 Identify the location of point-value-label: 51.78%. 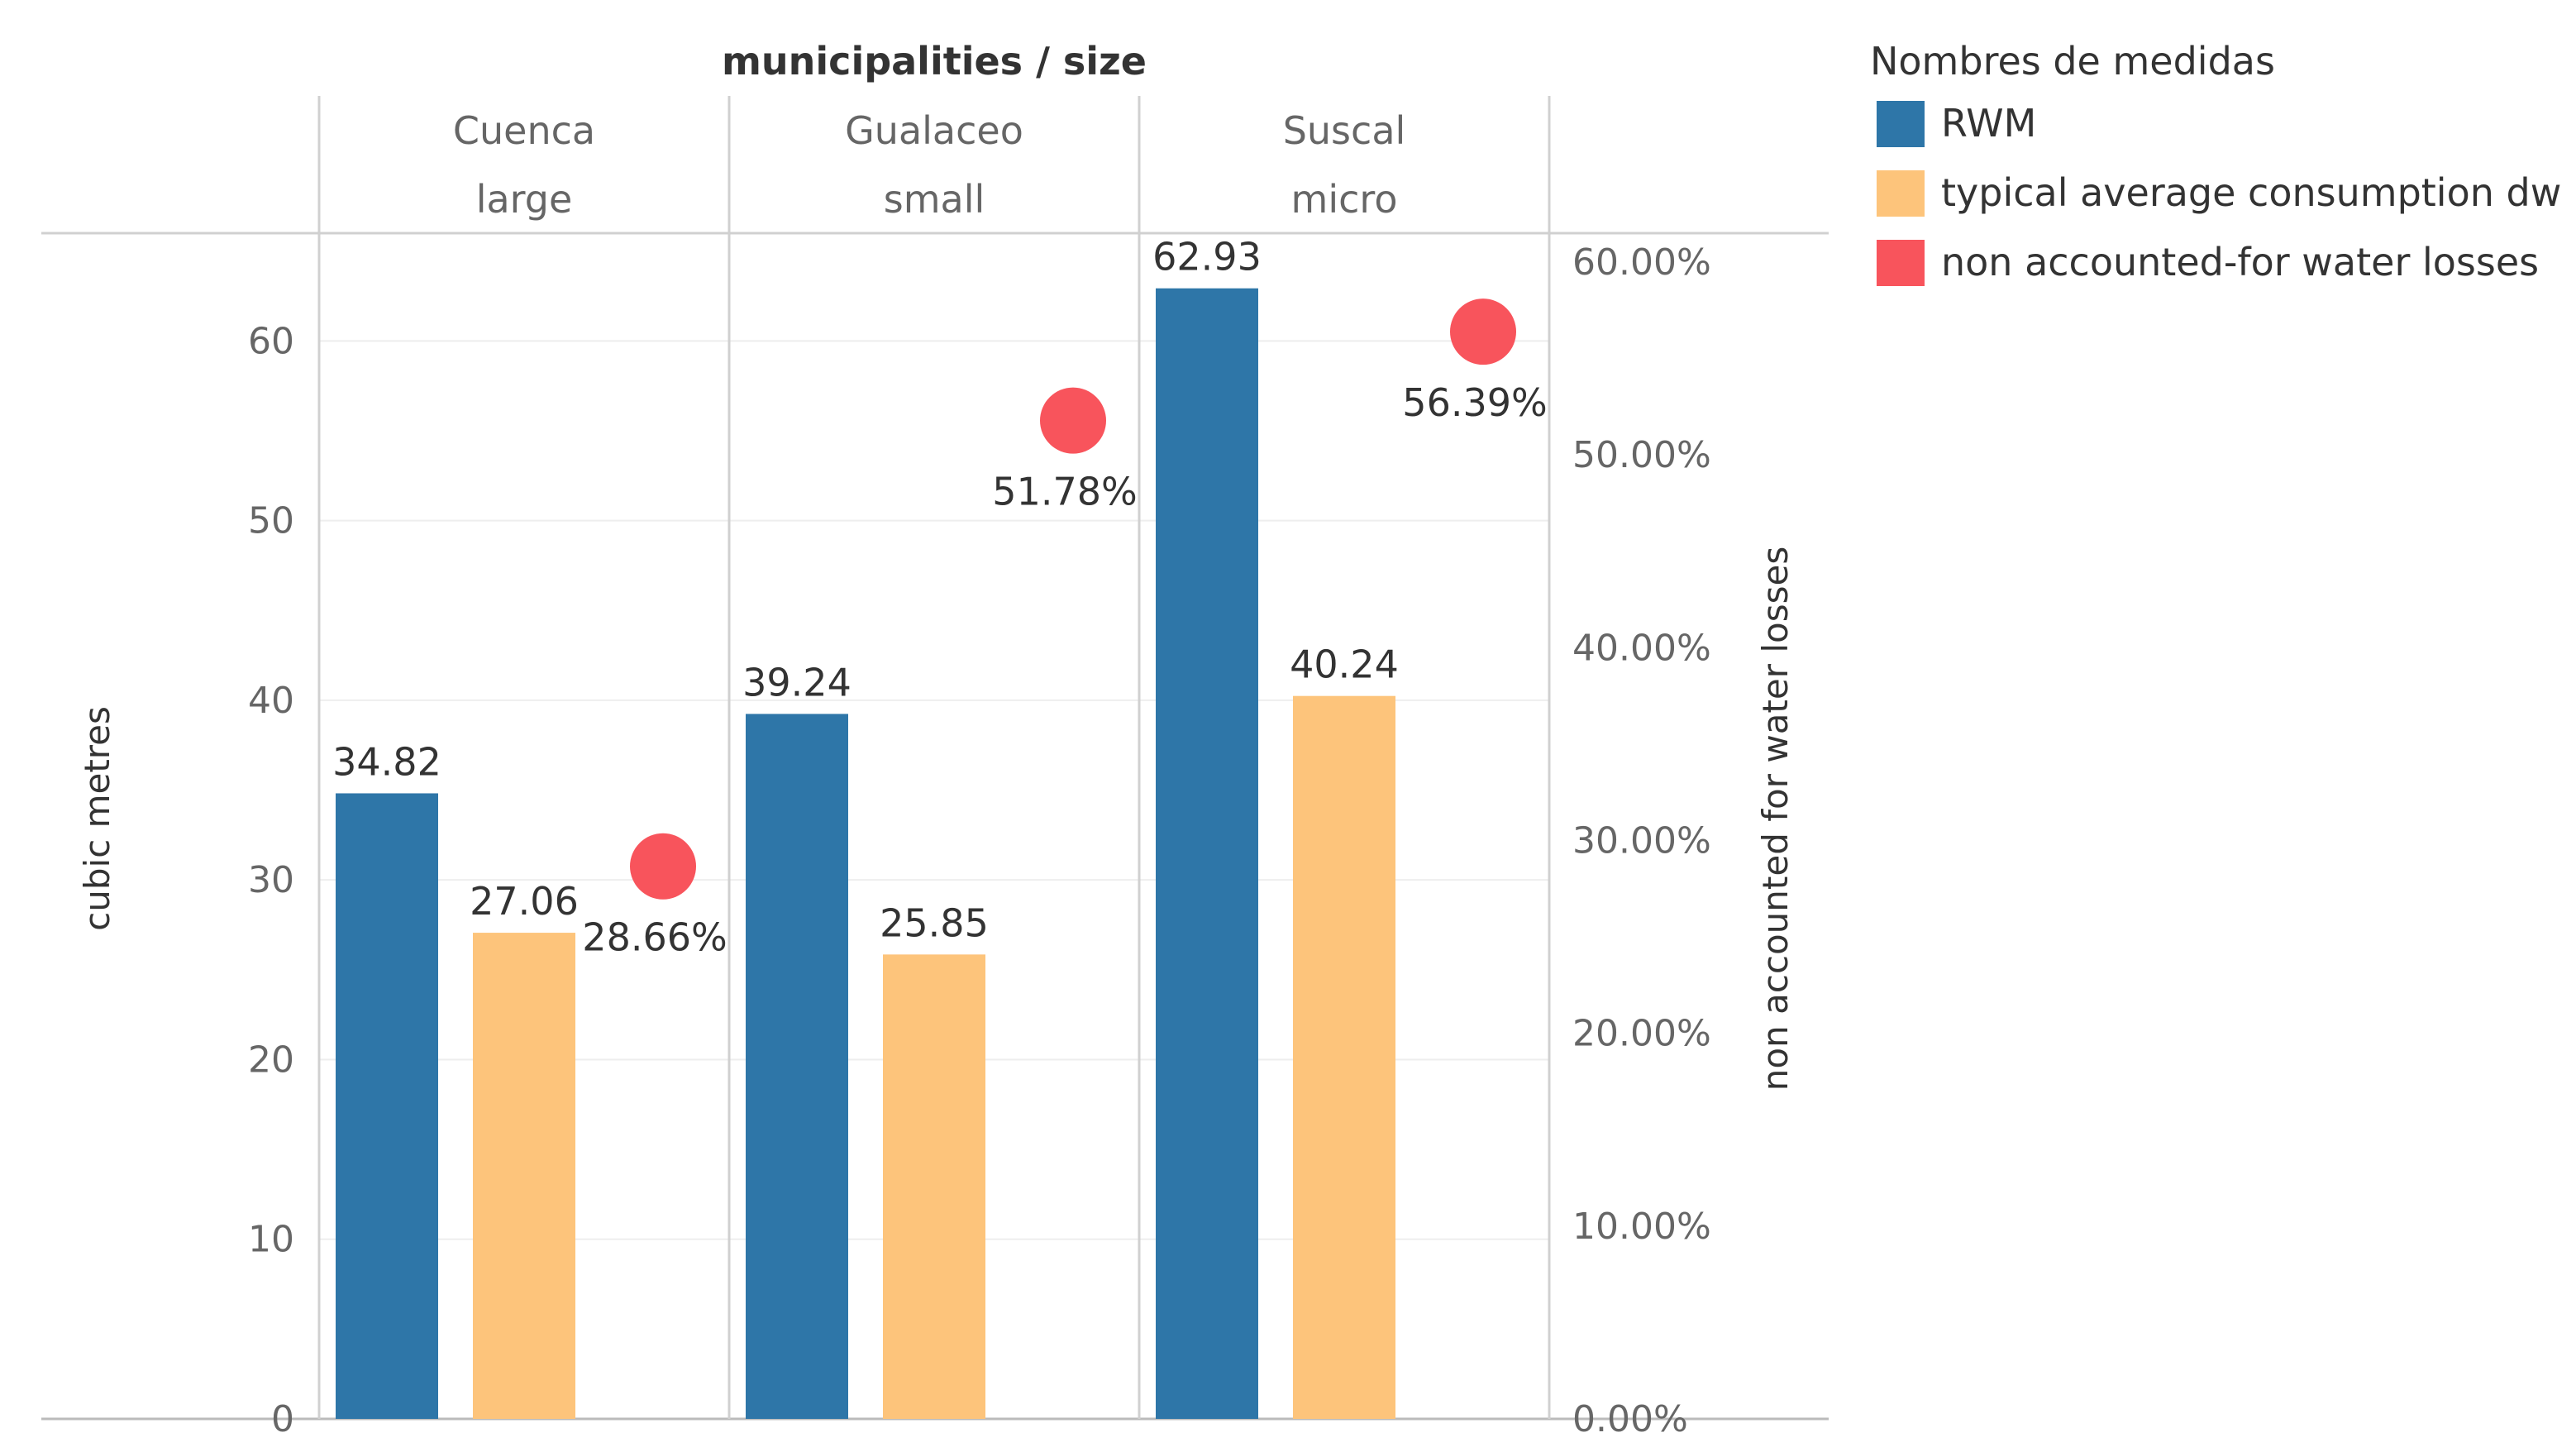
(1064, 492).